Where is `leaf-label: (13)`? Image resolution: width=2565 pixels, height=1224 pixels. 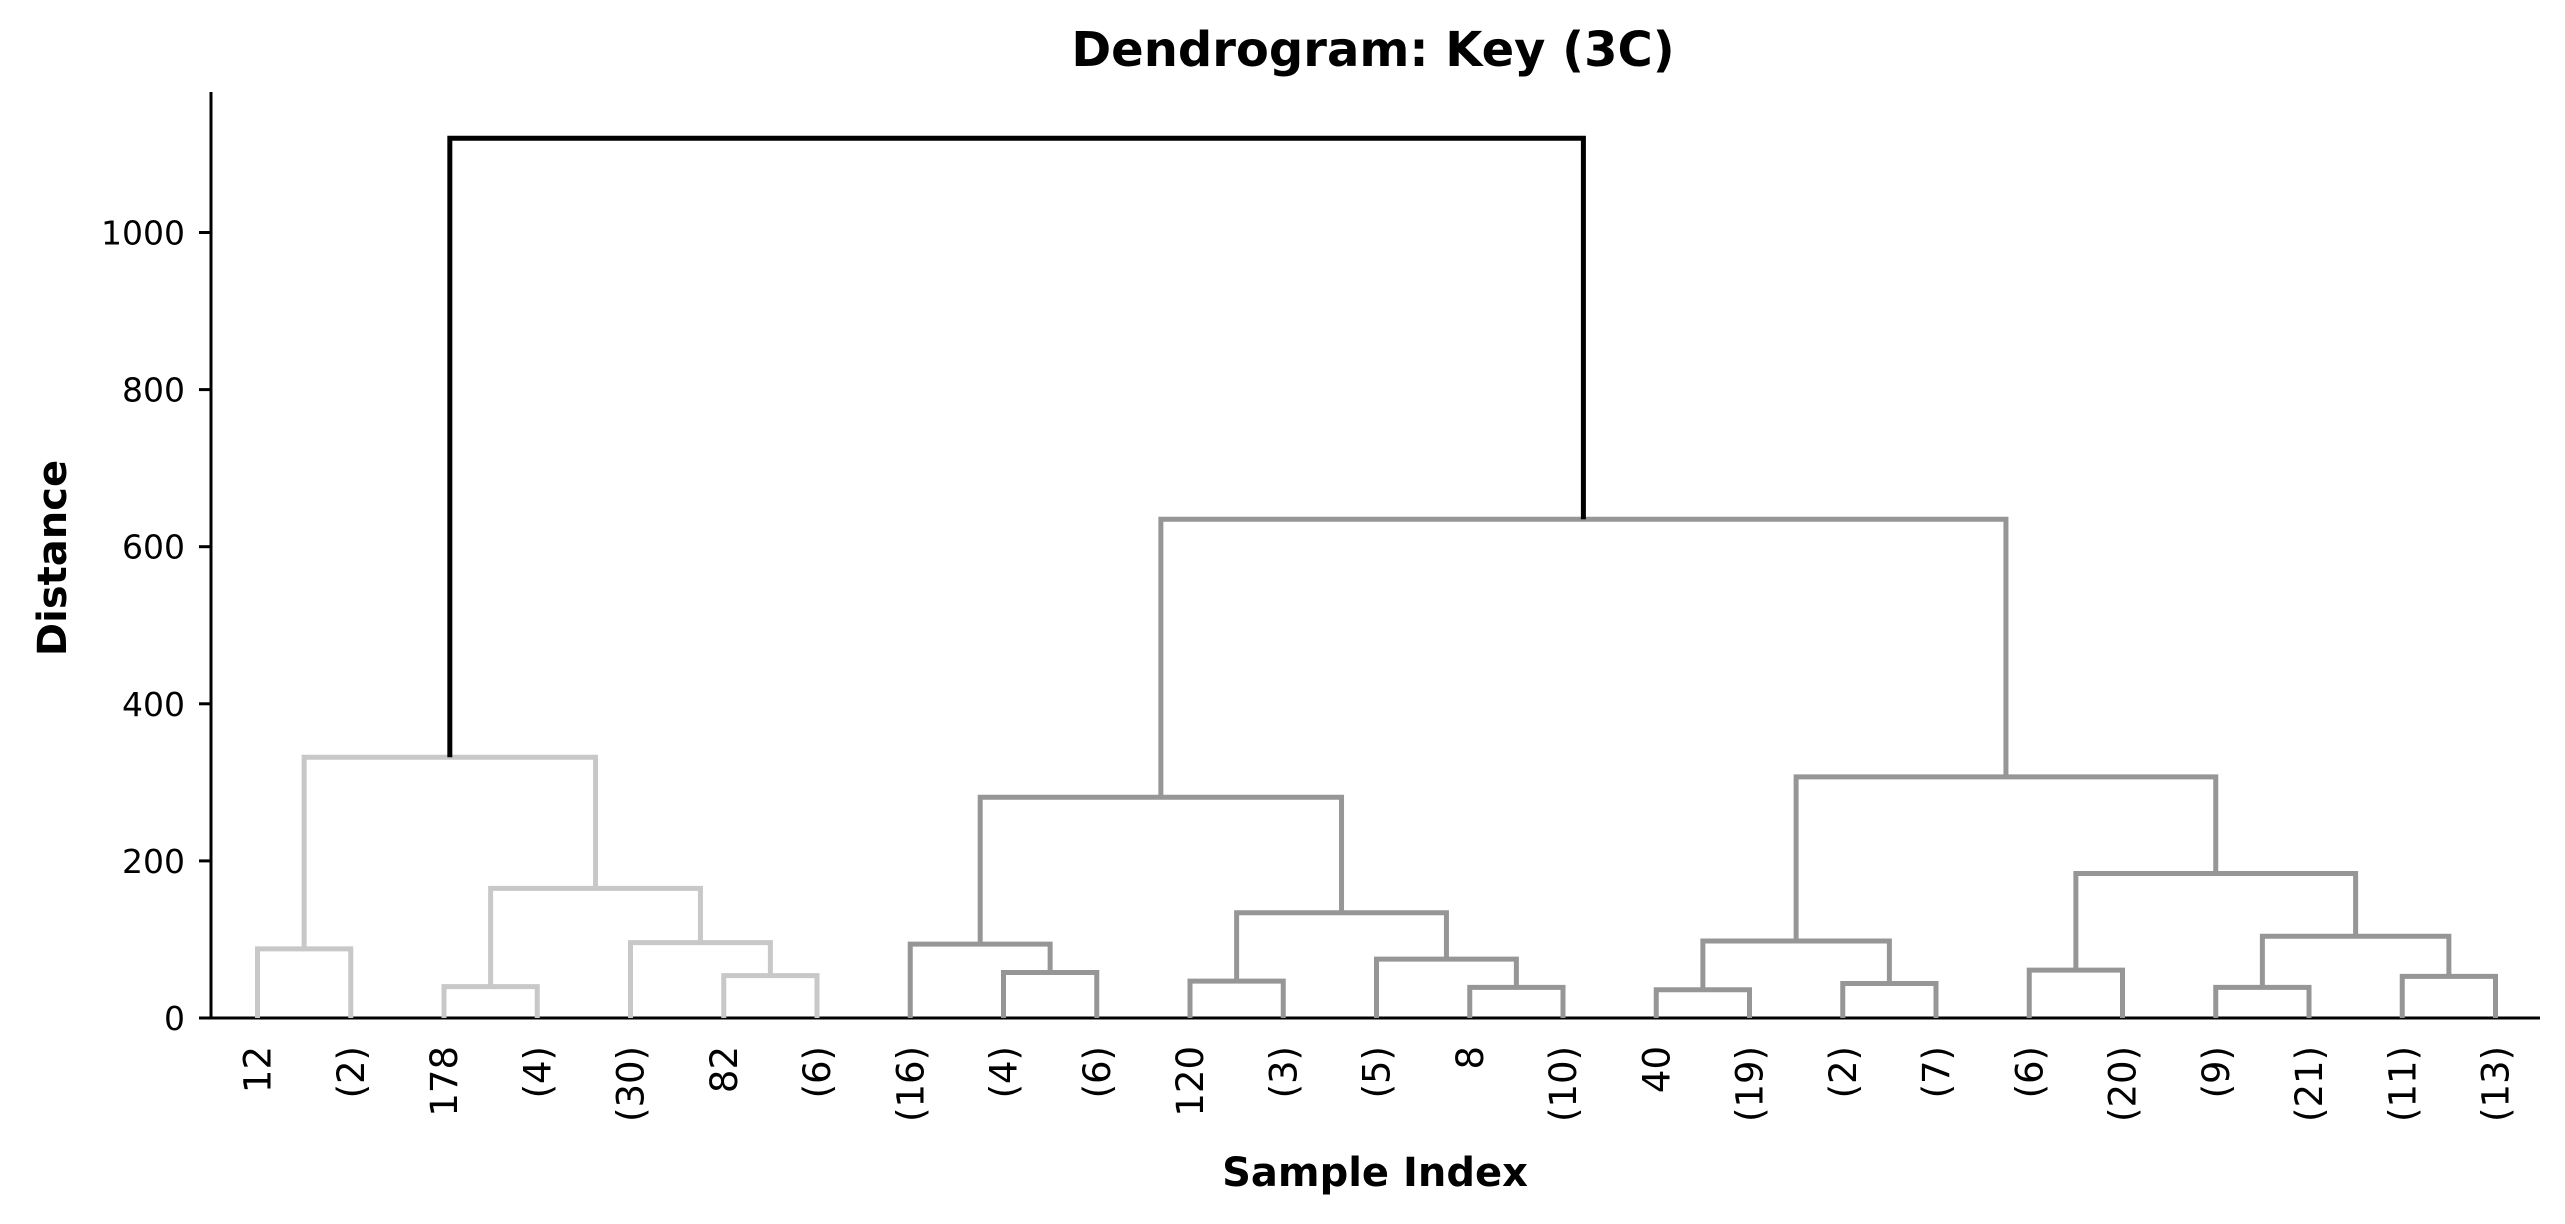
leaf-label: (13) is located at coordinates (2496, 1084).